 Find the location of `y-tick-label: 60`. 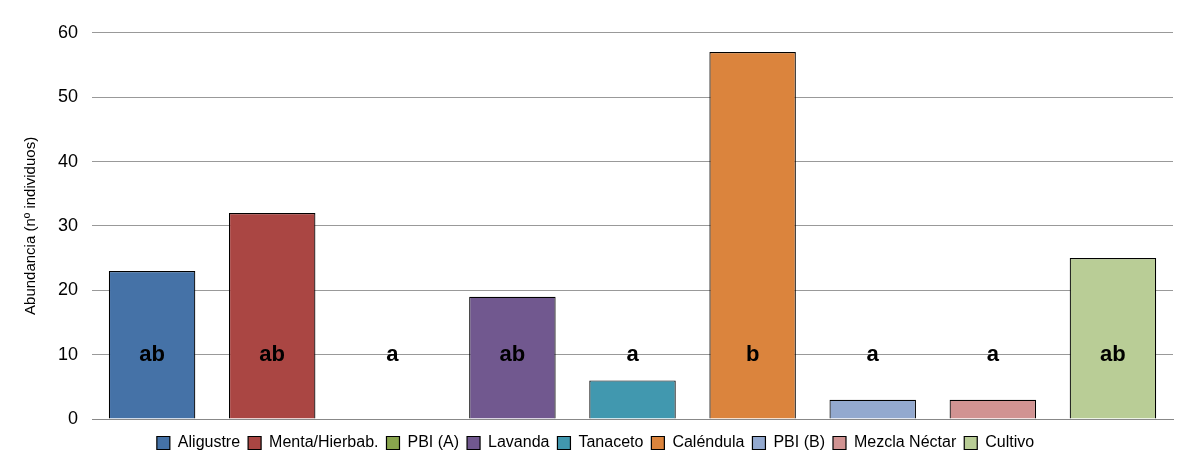

y-tick-label: 60 is located at coordinates (68, 31).